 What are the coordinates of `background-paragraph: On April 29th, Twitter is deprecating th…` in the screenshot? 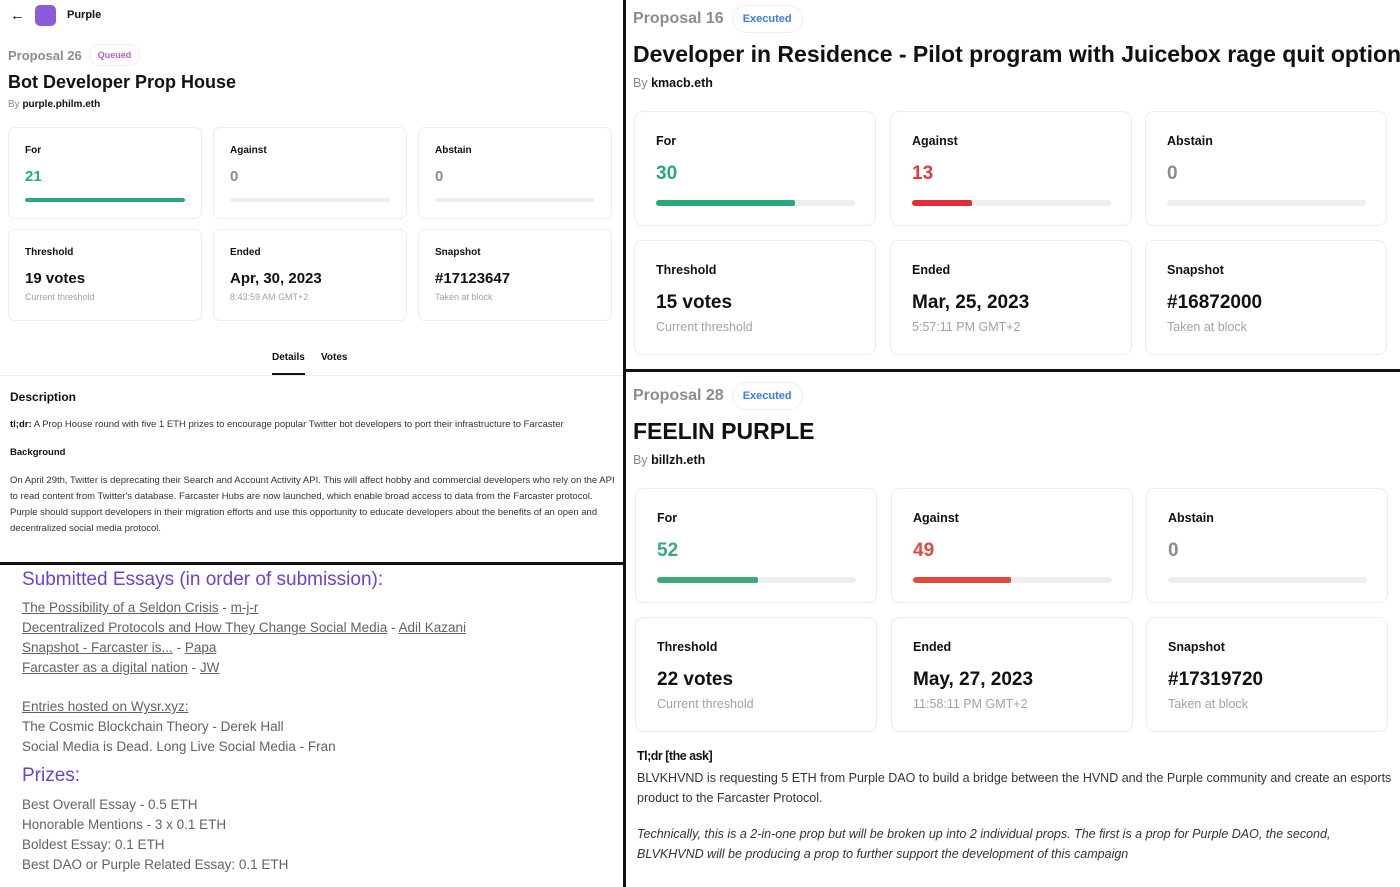 It's located at (312, 504).